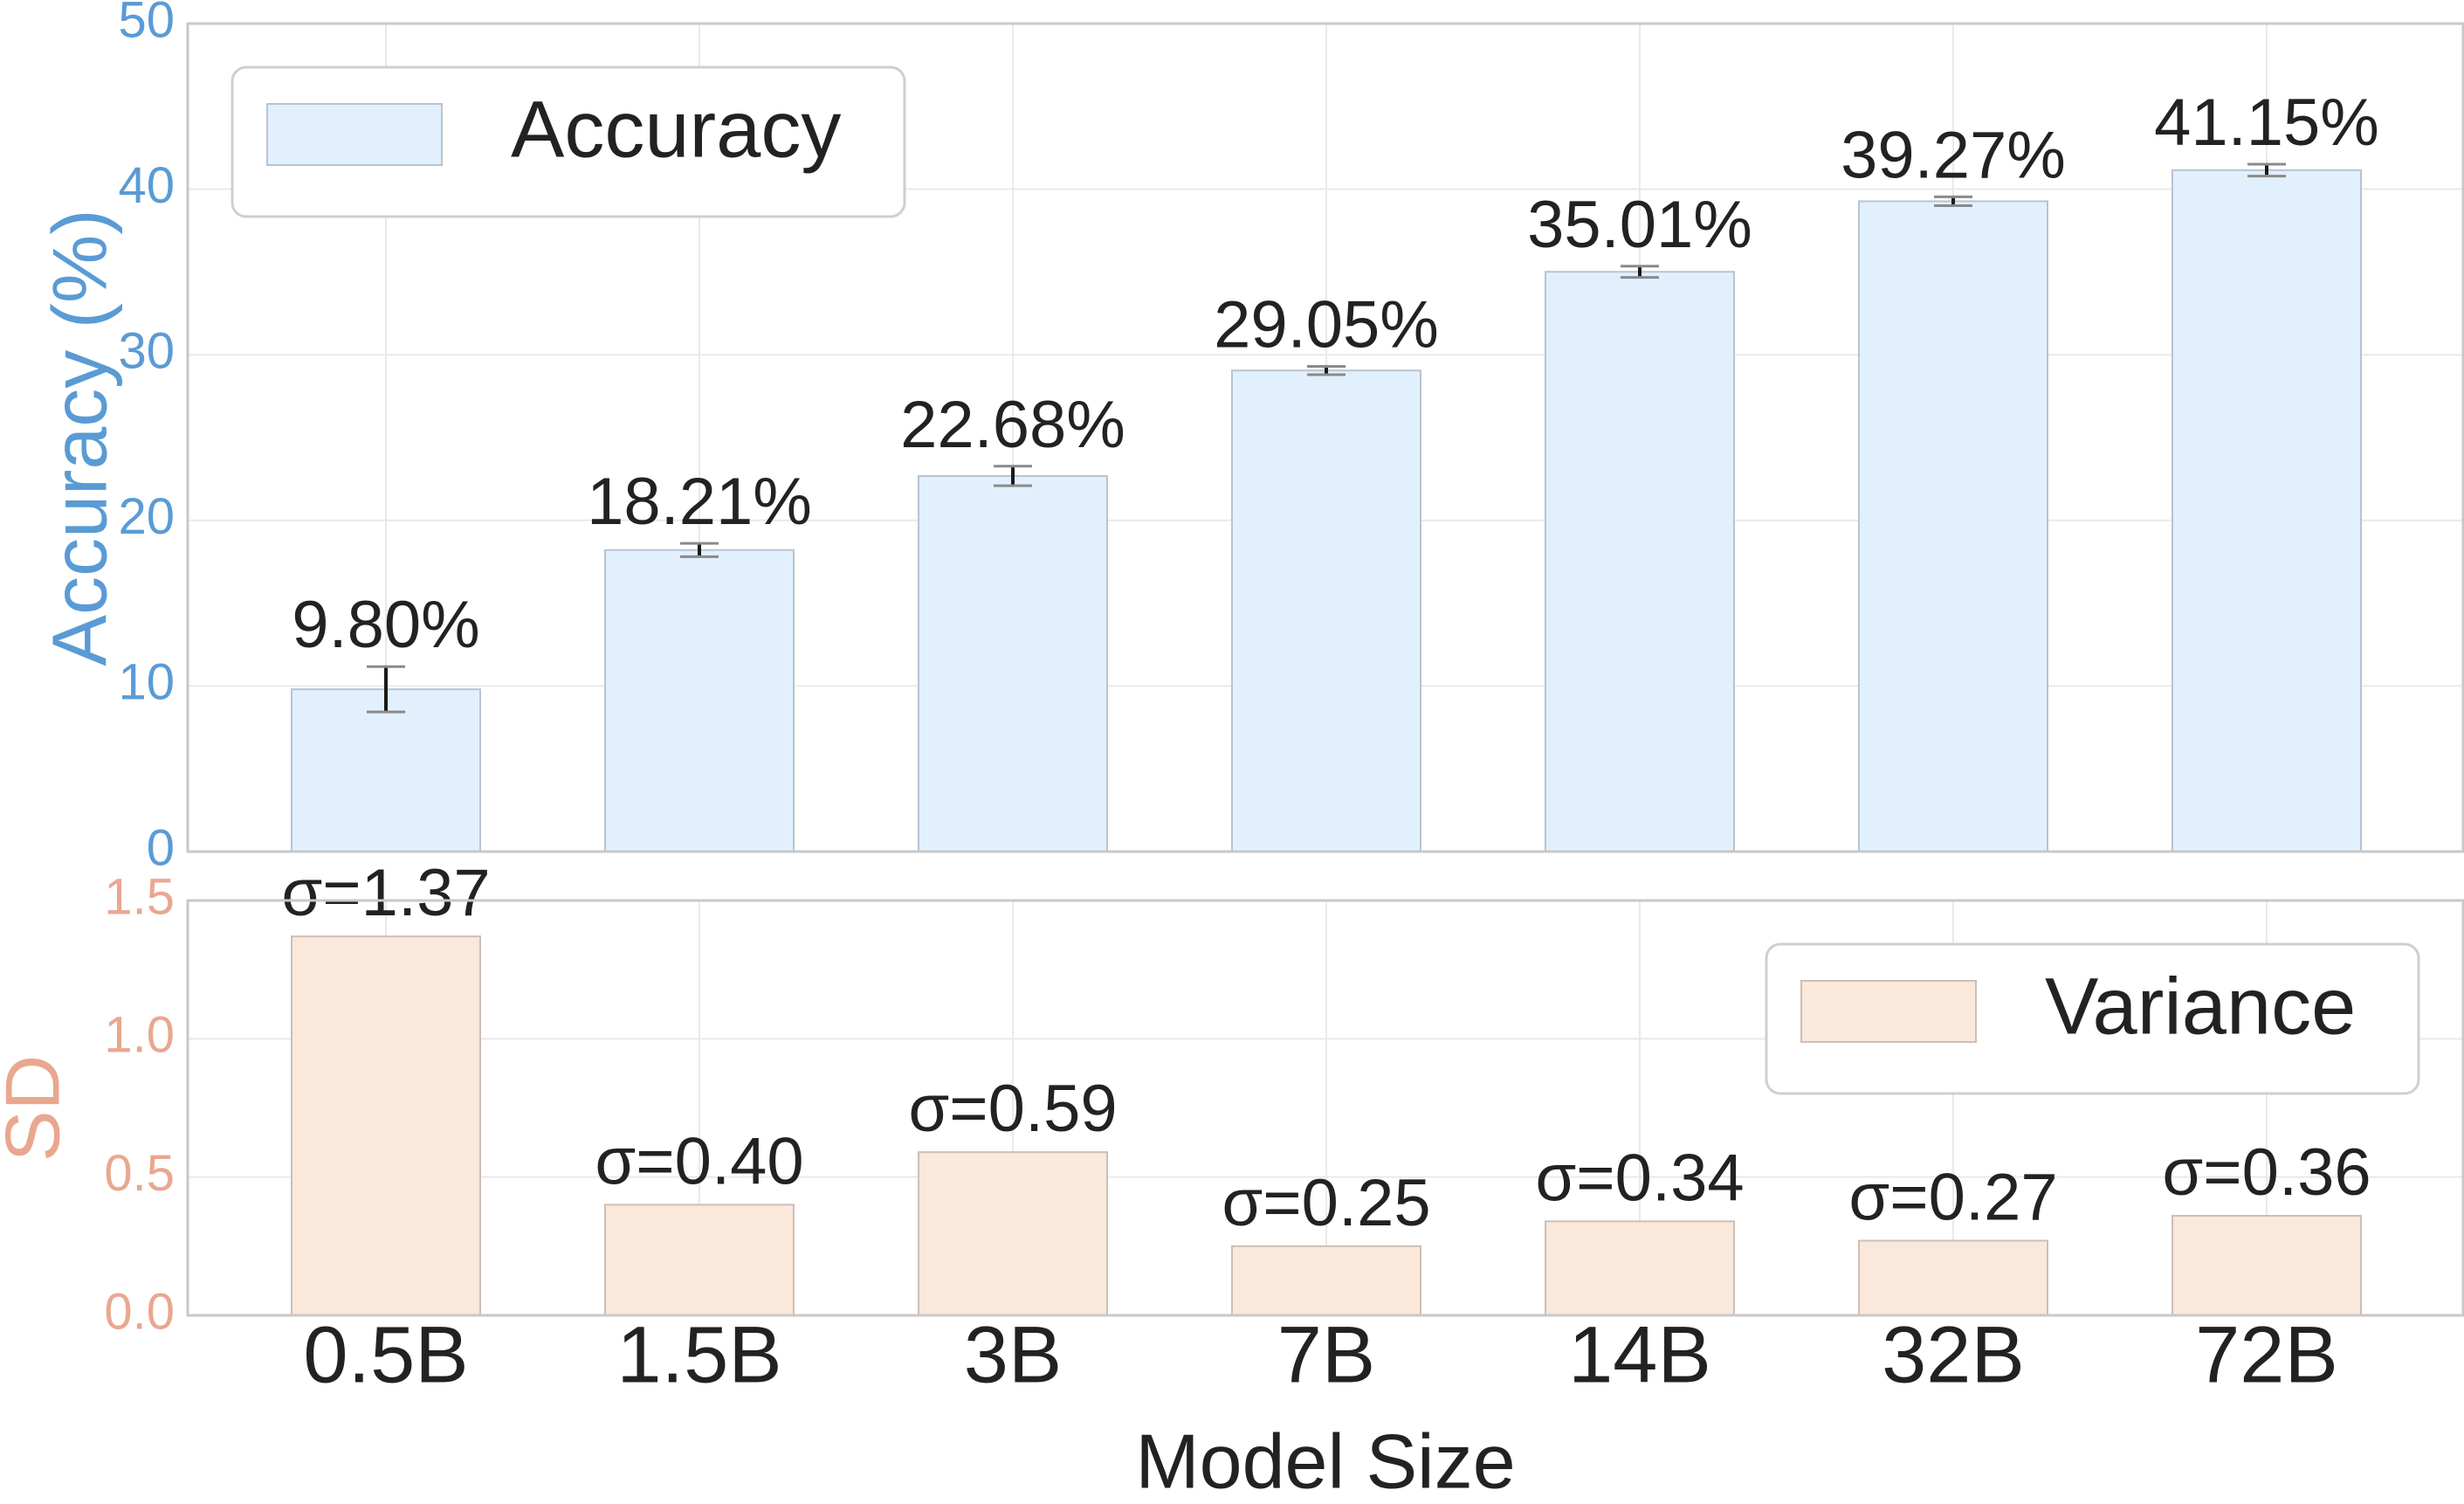 The image size is (2464, 1504). Describe the element at coordinates (676, 129) in the screenshot. I see `accuracy-legend-label: Accuracy` at that location.